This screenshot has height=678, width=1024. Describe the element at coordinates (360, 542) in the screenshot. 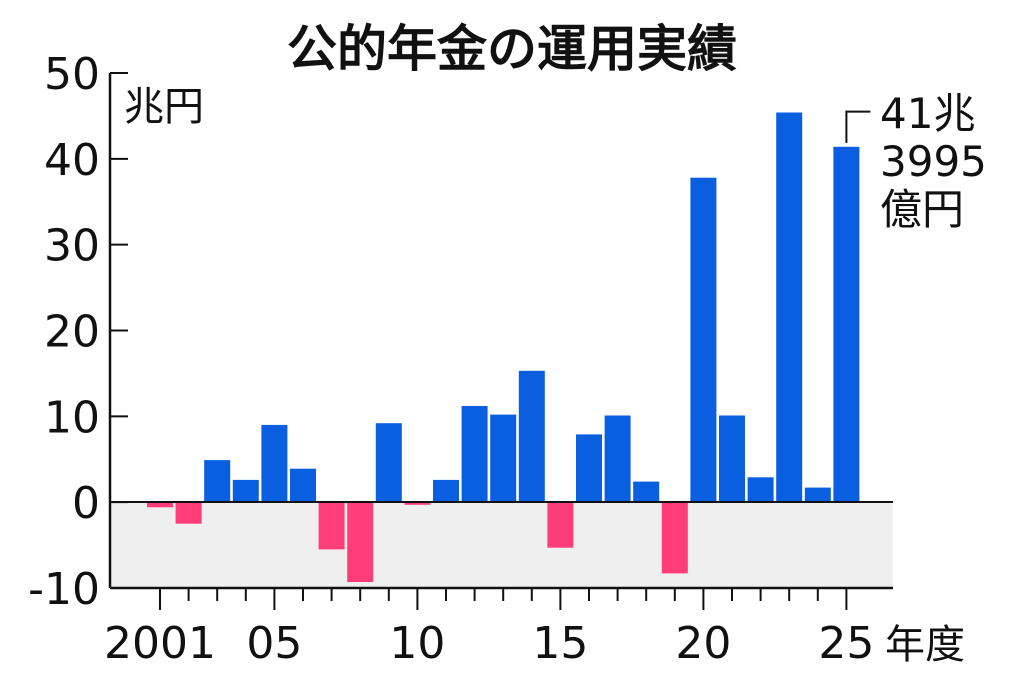

I see `bar-2008` at that location.